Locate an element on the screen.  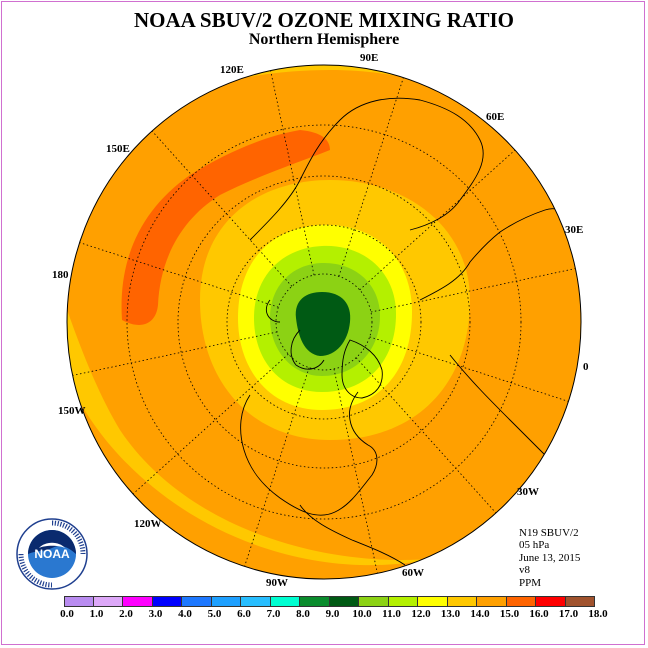
colorbar-tick-label: 12.0 is located at coordinates (421, 614).